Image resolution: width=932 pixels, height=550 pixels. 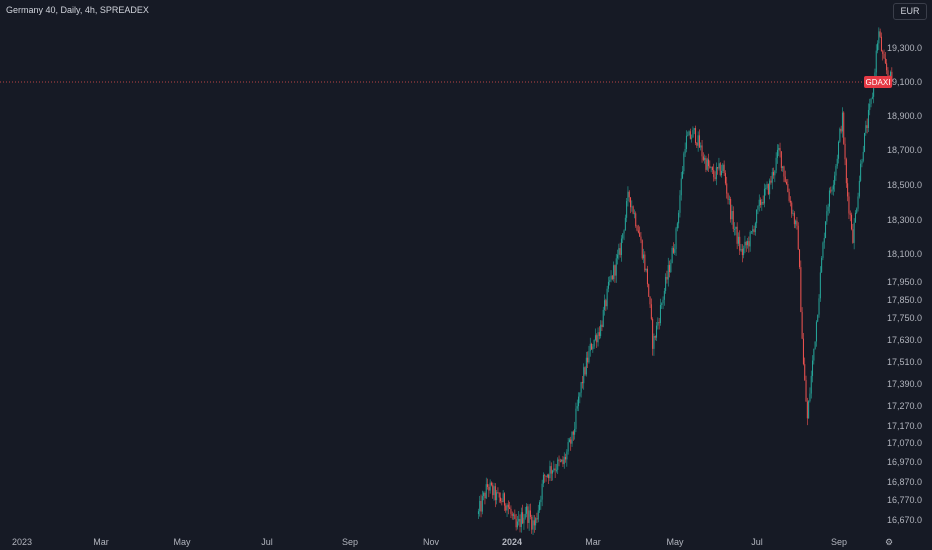 I want to click on x-tick-label: Jul, so click(x=267, y=542).